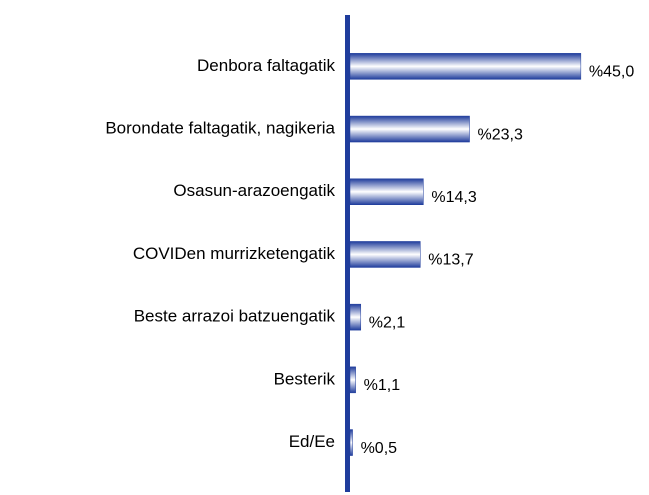  What do you see at coordinates (254, 190) in the screenshot?
I see `category-label: Osasun-arazoengatik` at bounding box center [254, 190].